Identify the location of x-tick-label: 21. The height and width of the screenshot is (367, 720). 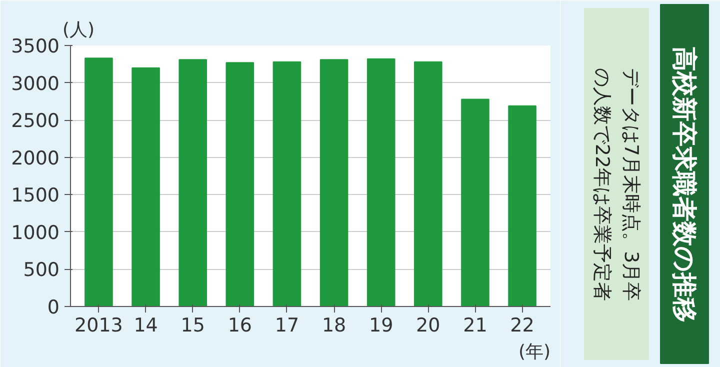
(475, 325).